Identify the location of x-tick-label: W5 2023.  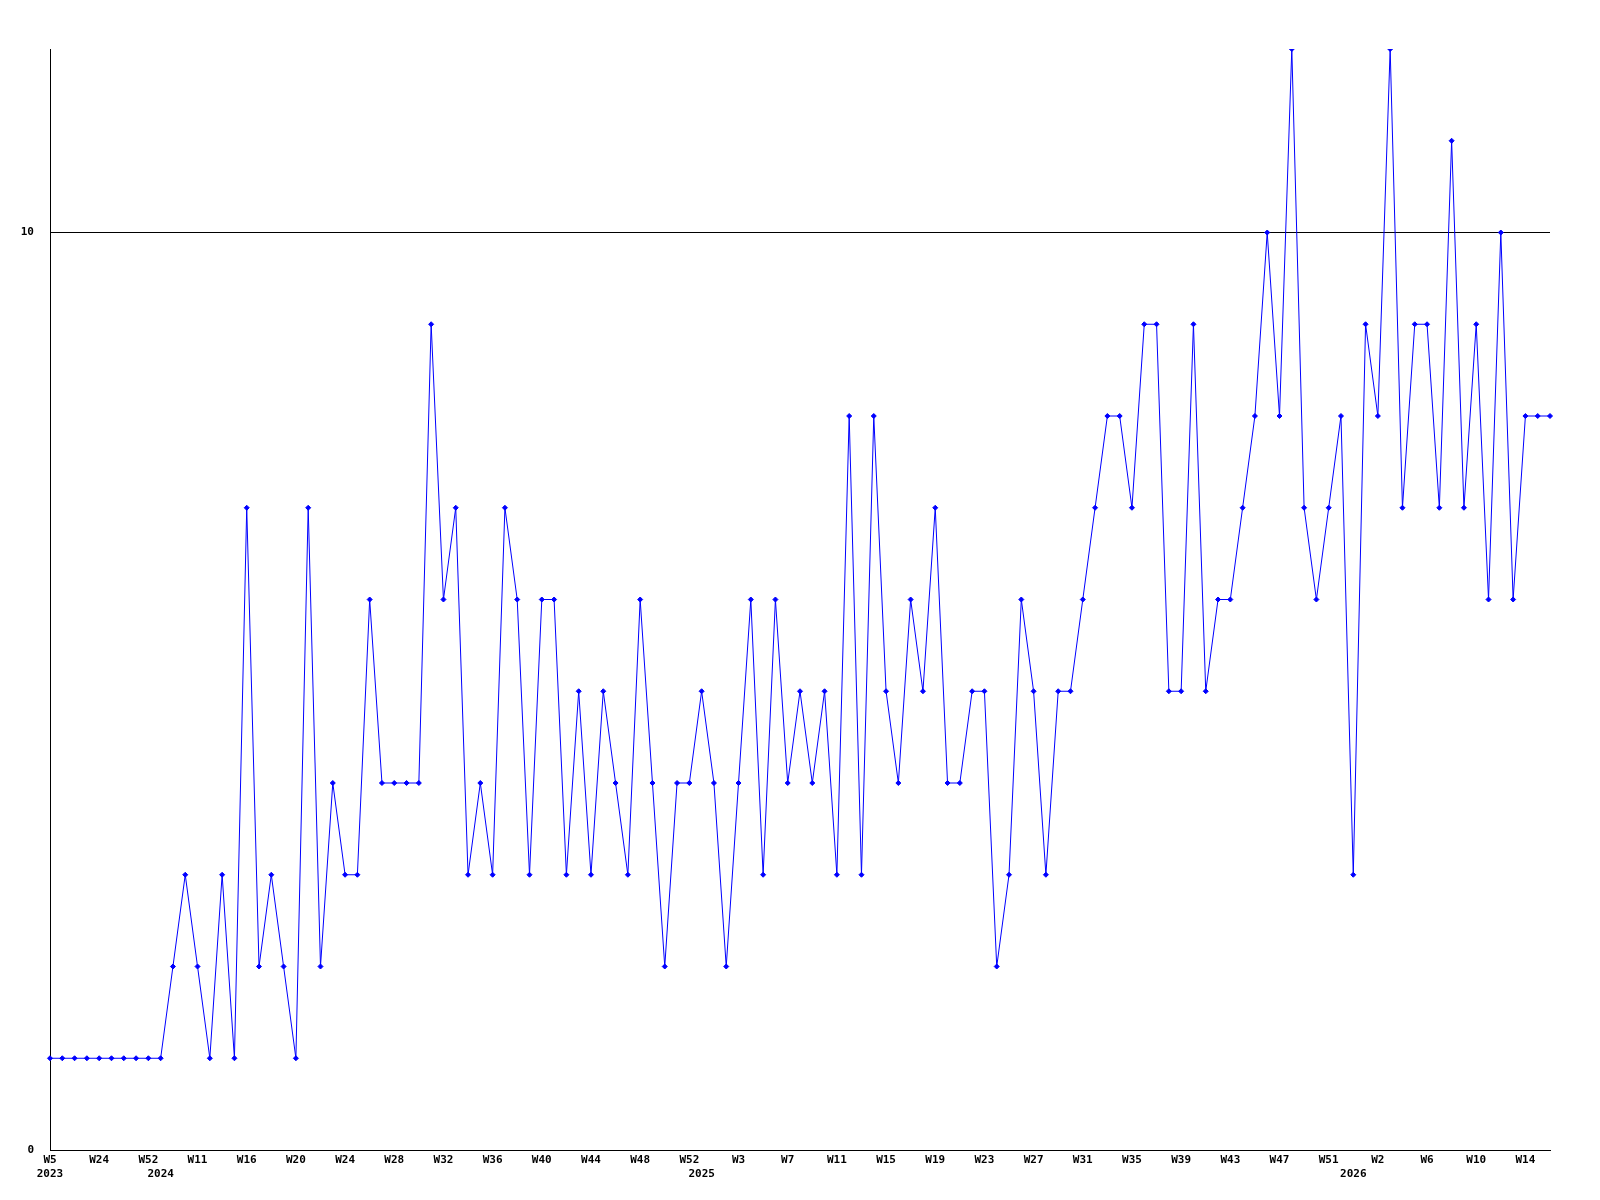
(50, 1166).